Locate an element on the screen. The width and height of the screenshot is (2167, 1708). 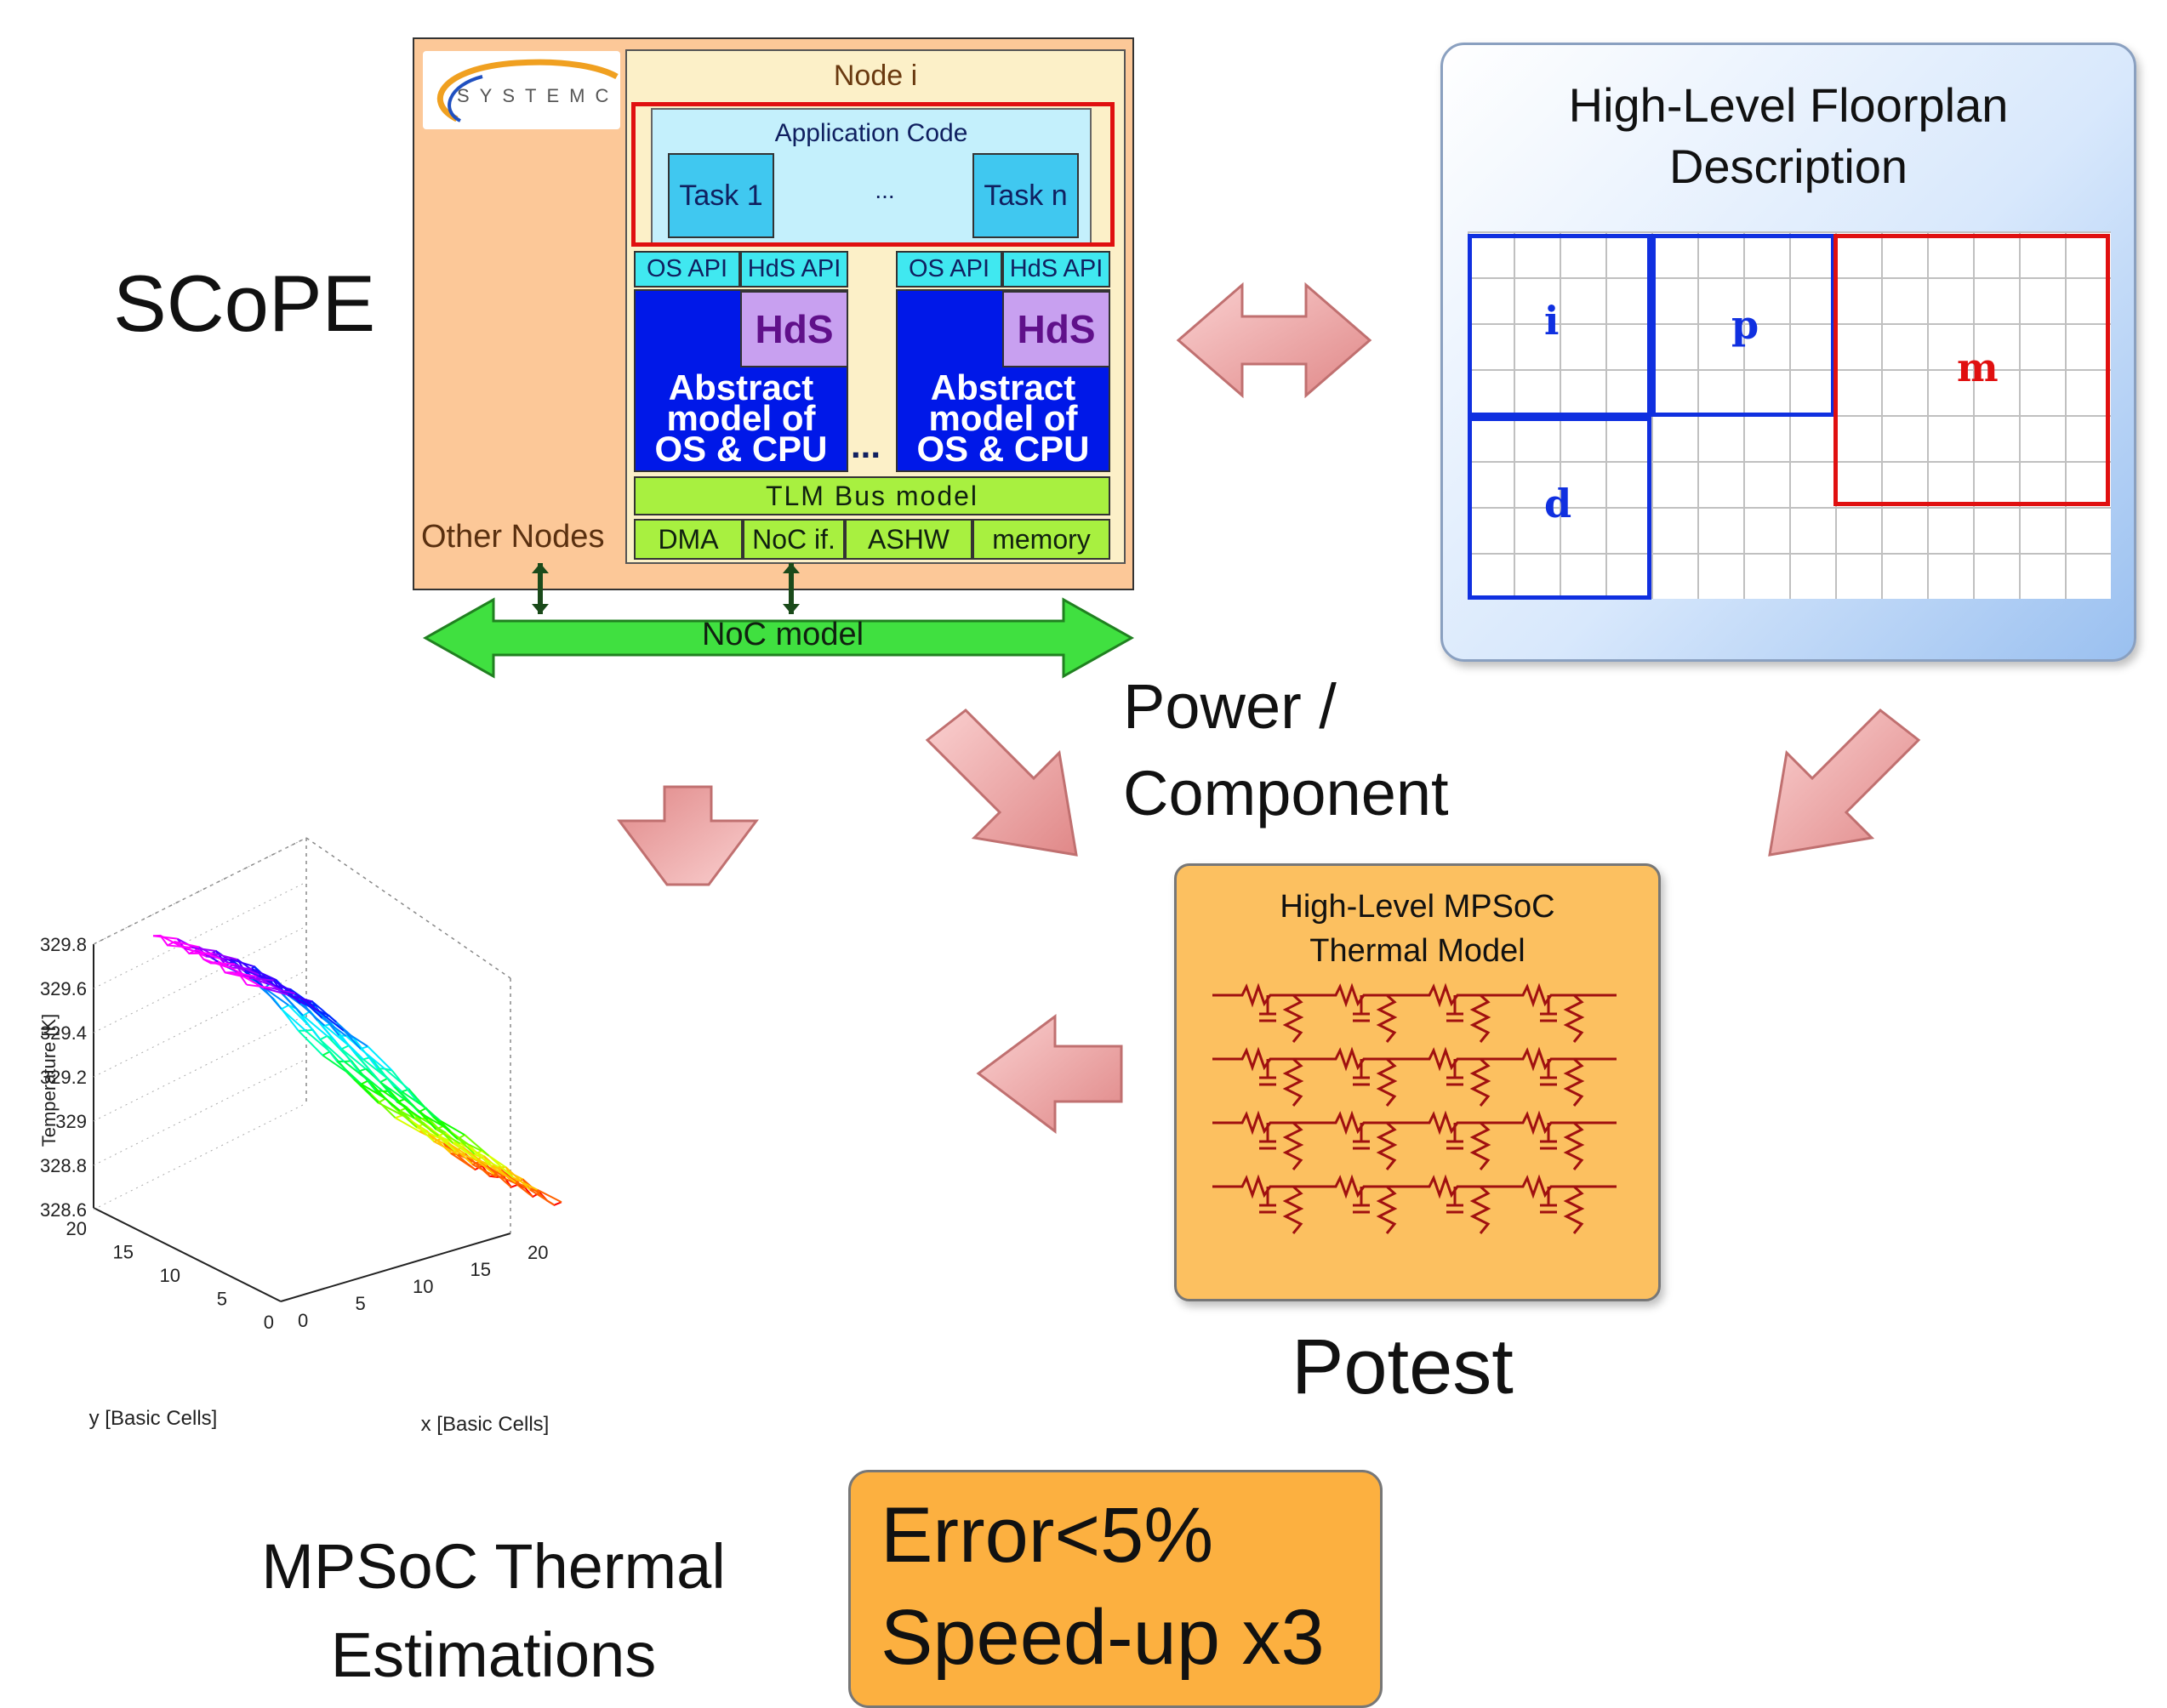
hds-api-right: HdS API is located at coordinates (1056, 269).